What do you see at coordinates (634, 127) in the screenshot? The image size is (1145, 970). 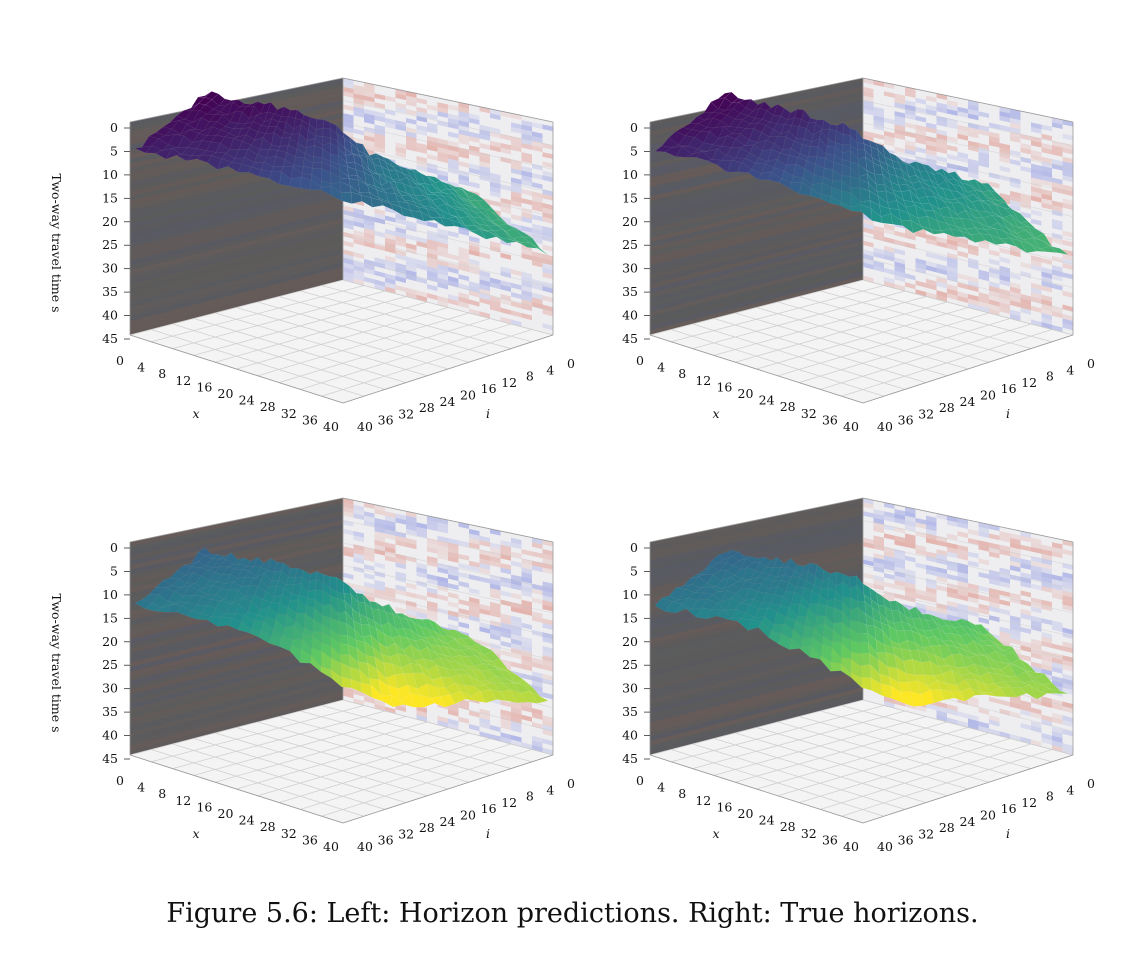 I see `z-tick-label: 0` at bounding box center [634, 127].